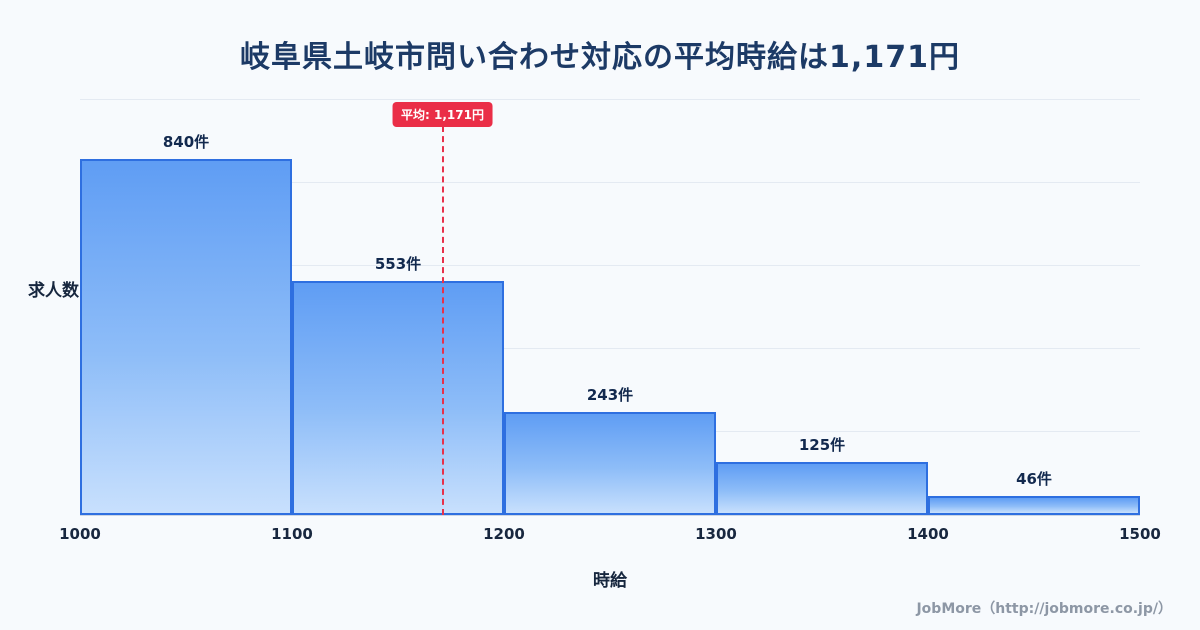 The width and height of the screenshot is (1200, 630). I want to click on average-badge: 平均: 1,171円, so click(442, 114).